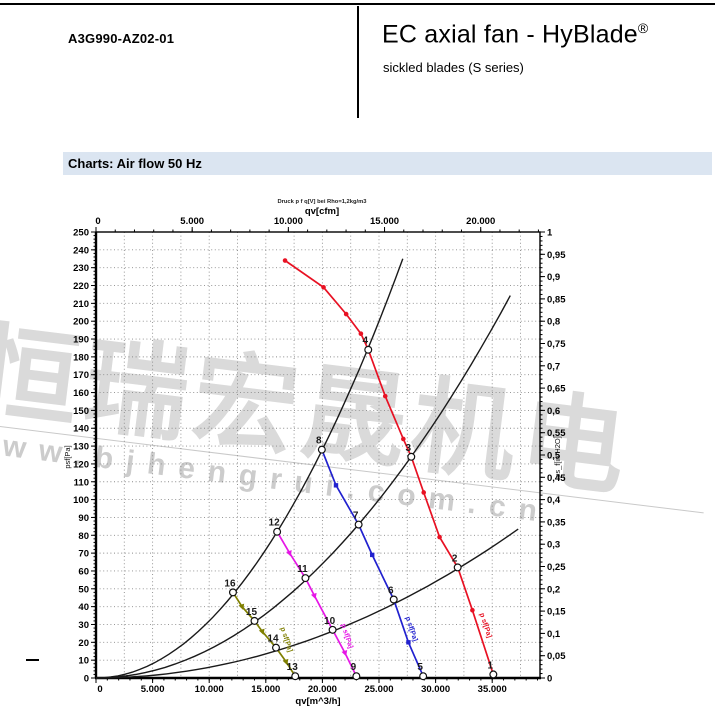 This screenshot has width=715, height=711. Describe the element at coordinates (81, 464) in the screenshot. I see `svg-text: 120` at that location.